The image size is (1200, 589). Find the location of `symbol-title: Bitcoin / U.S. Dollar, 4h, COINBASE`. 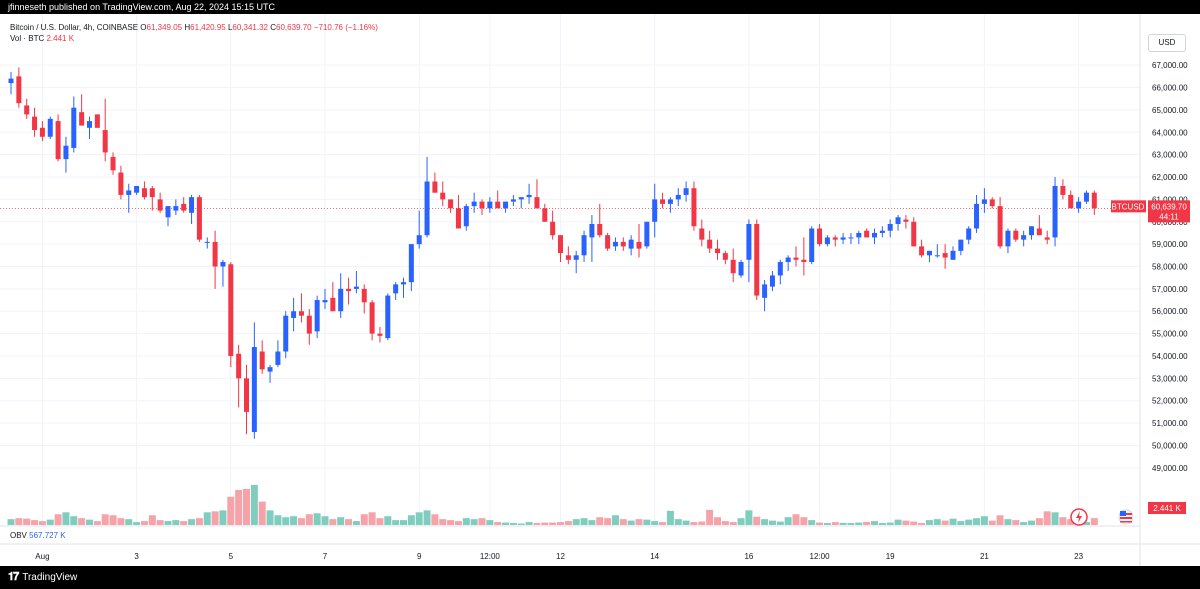

symbol-title: Bitcoin / U.S. Dollar, 4h, COINBASE is located at coordinates (74, 27).